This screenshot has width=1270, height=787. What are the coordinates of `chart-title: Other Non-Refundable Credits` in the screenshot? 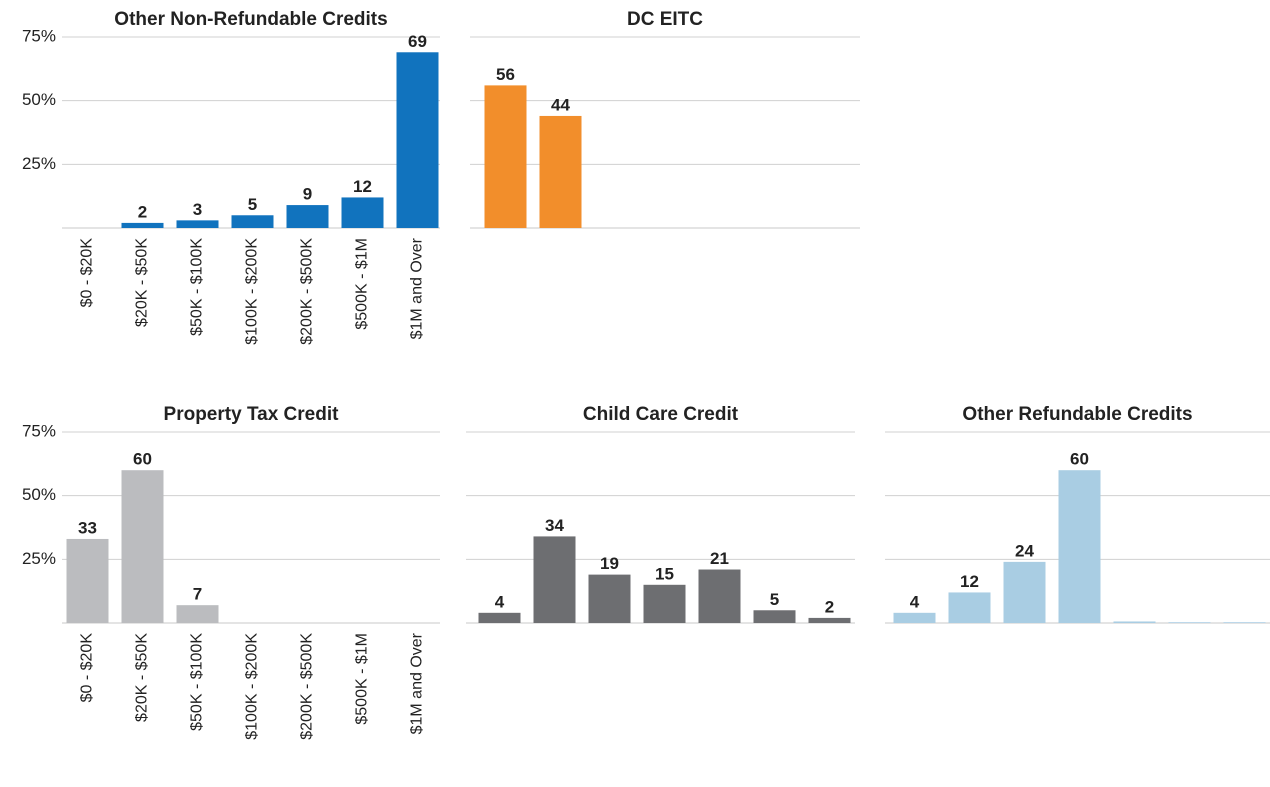 It's located at (250, 19).